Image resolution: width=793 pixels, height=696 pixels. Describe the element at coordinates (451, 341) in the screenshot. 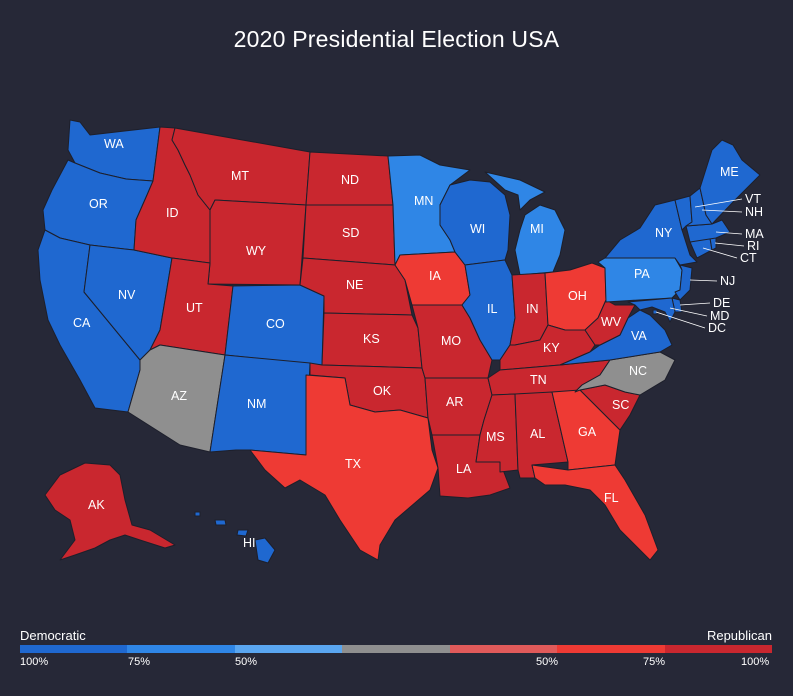

I see `label-mo: MO` at that location.